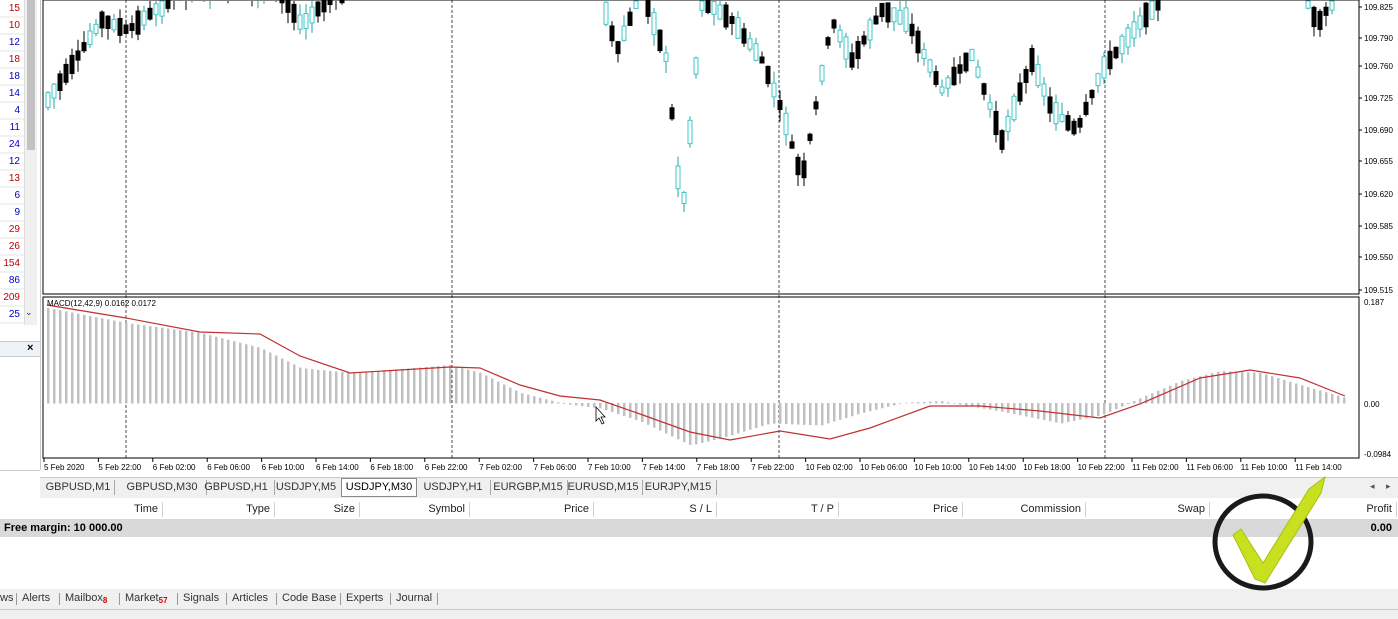 The width and height of the screenshot is (1398, 619). I want to click on price-tick-label: 109.690, so click(1378, 130).